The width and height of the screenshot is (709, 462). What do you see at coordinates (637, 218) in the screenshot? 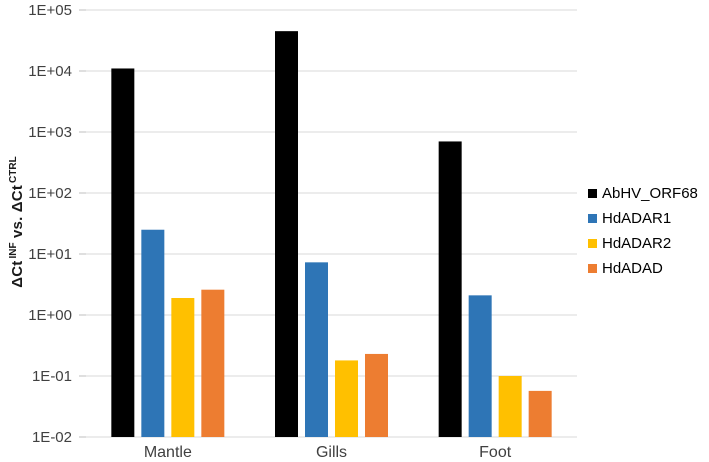
I see `legend-label: HdADAR1` at bounding box center [637, 218].